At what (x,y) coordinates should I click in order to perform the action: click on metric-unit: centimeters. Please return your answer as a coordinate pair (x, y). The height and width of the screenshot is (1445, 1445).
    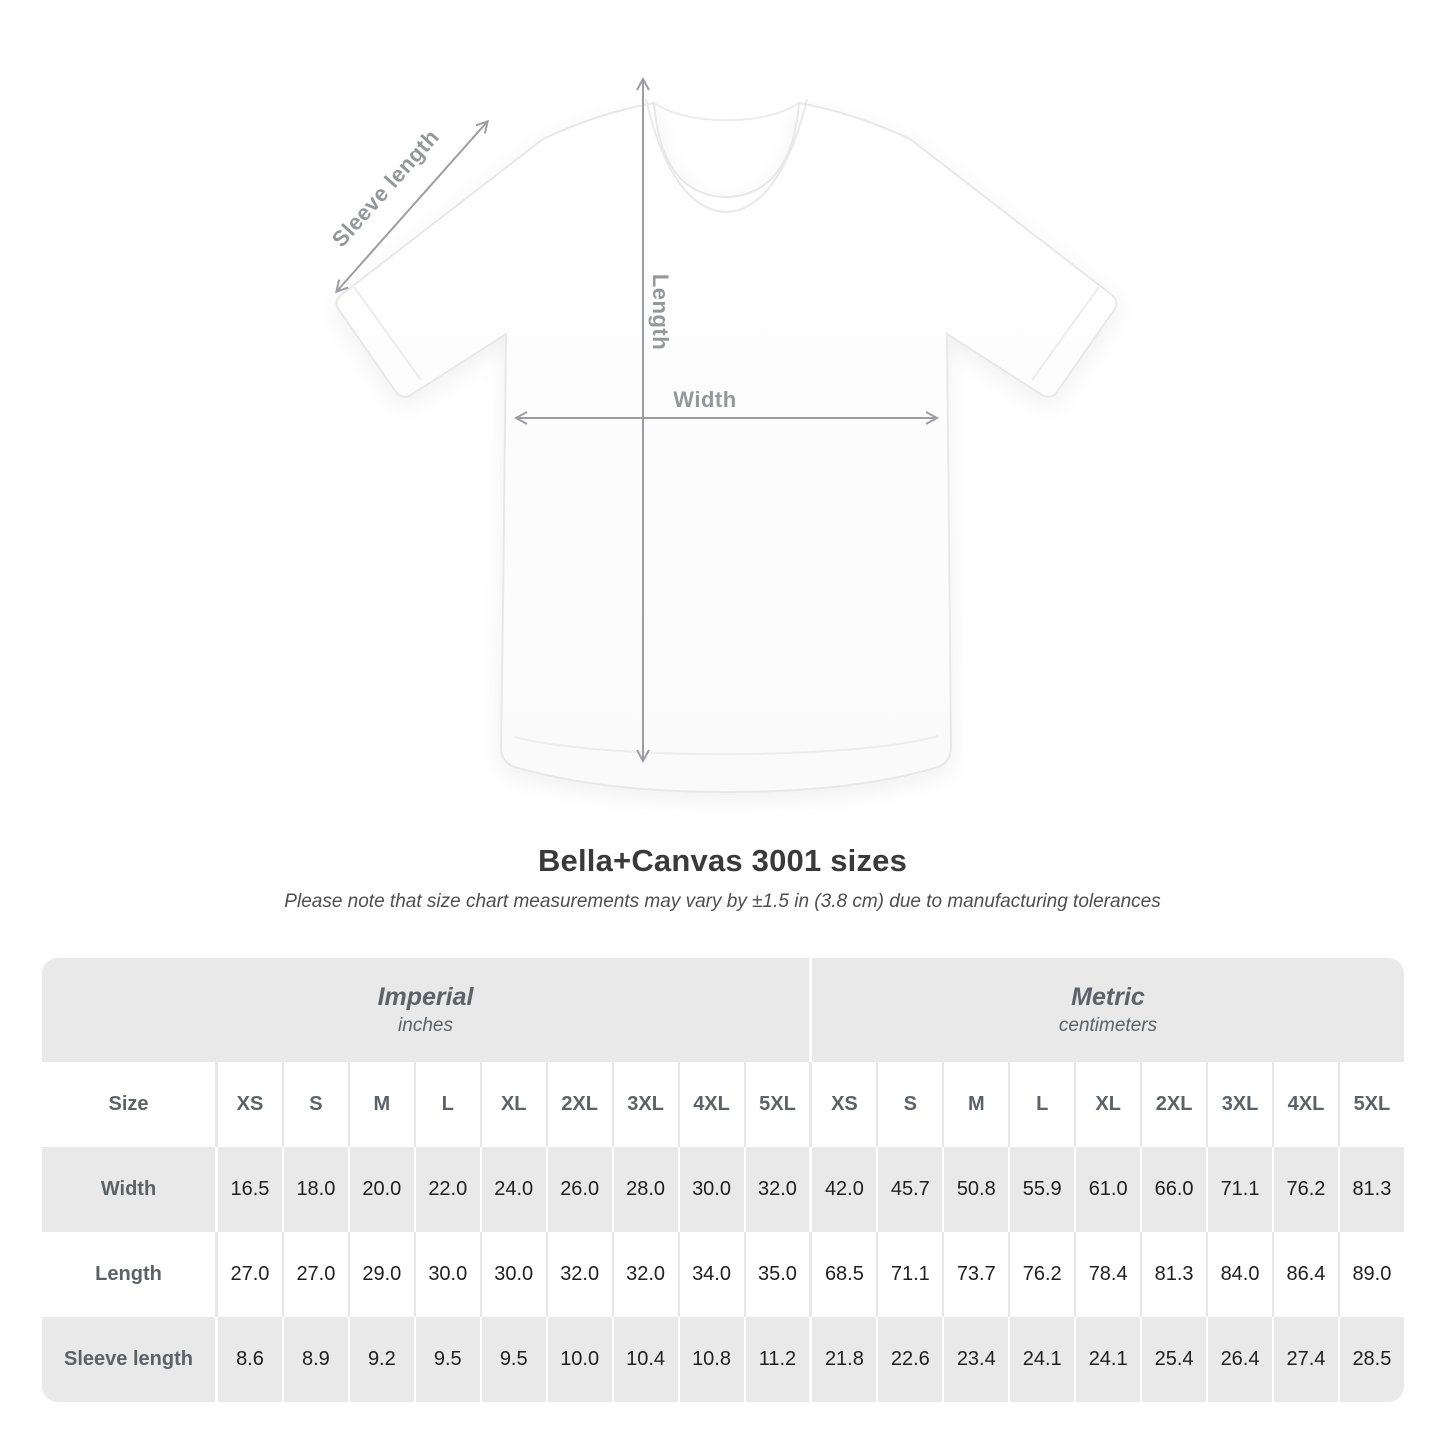
    Looking at the image, I should click on (1108, 1025).